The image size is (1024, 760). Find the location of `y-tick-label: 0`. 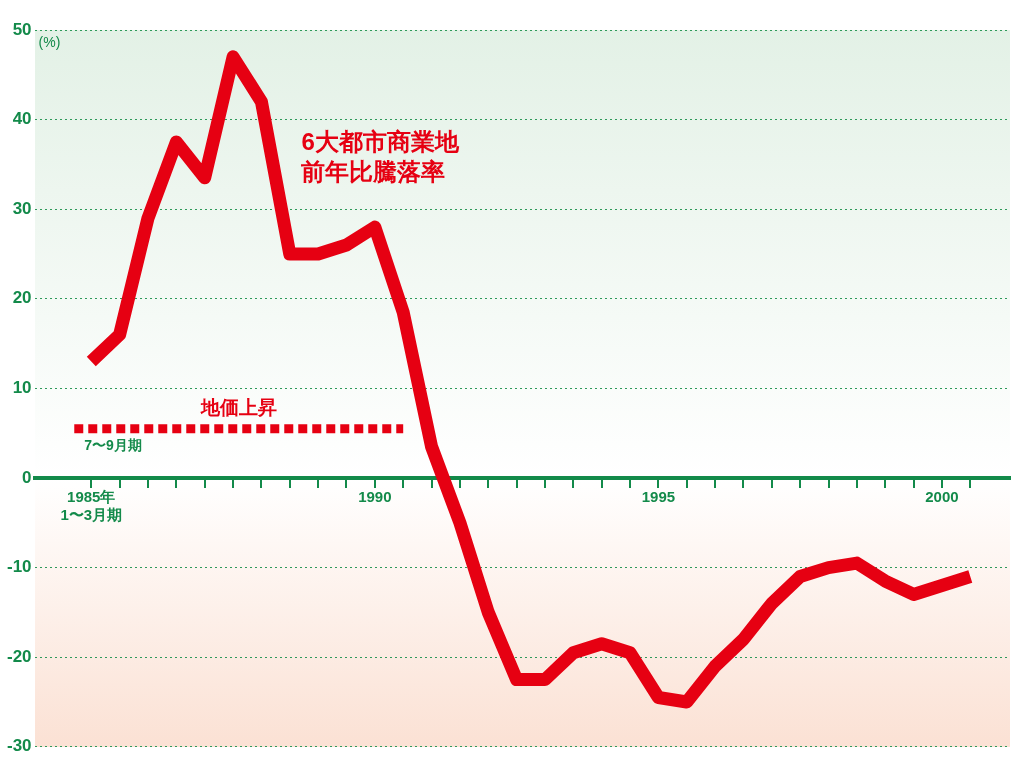

y-tick-label: 0 is located at coordinates (27, 477).